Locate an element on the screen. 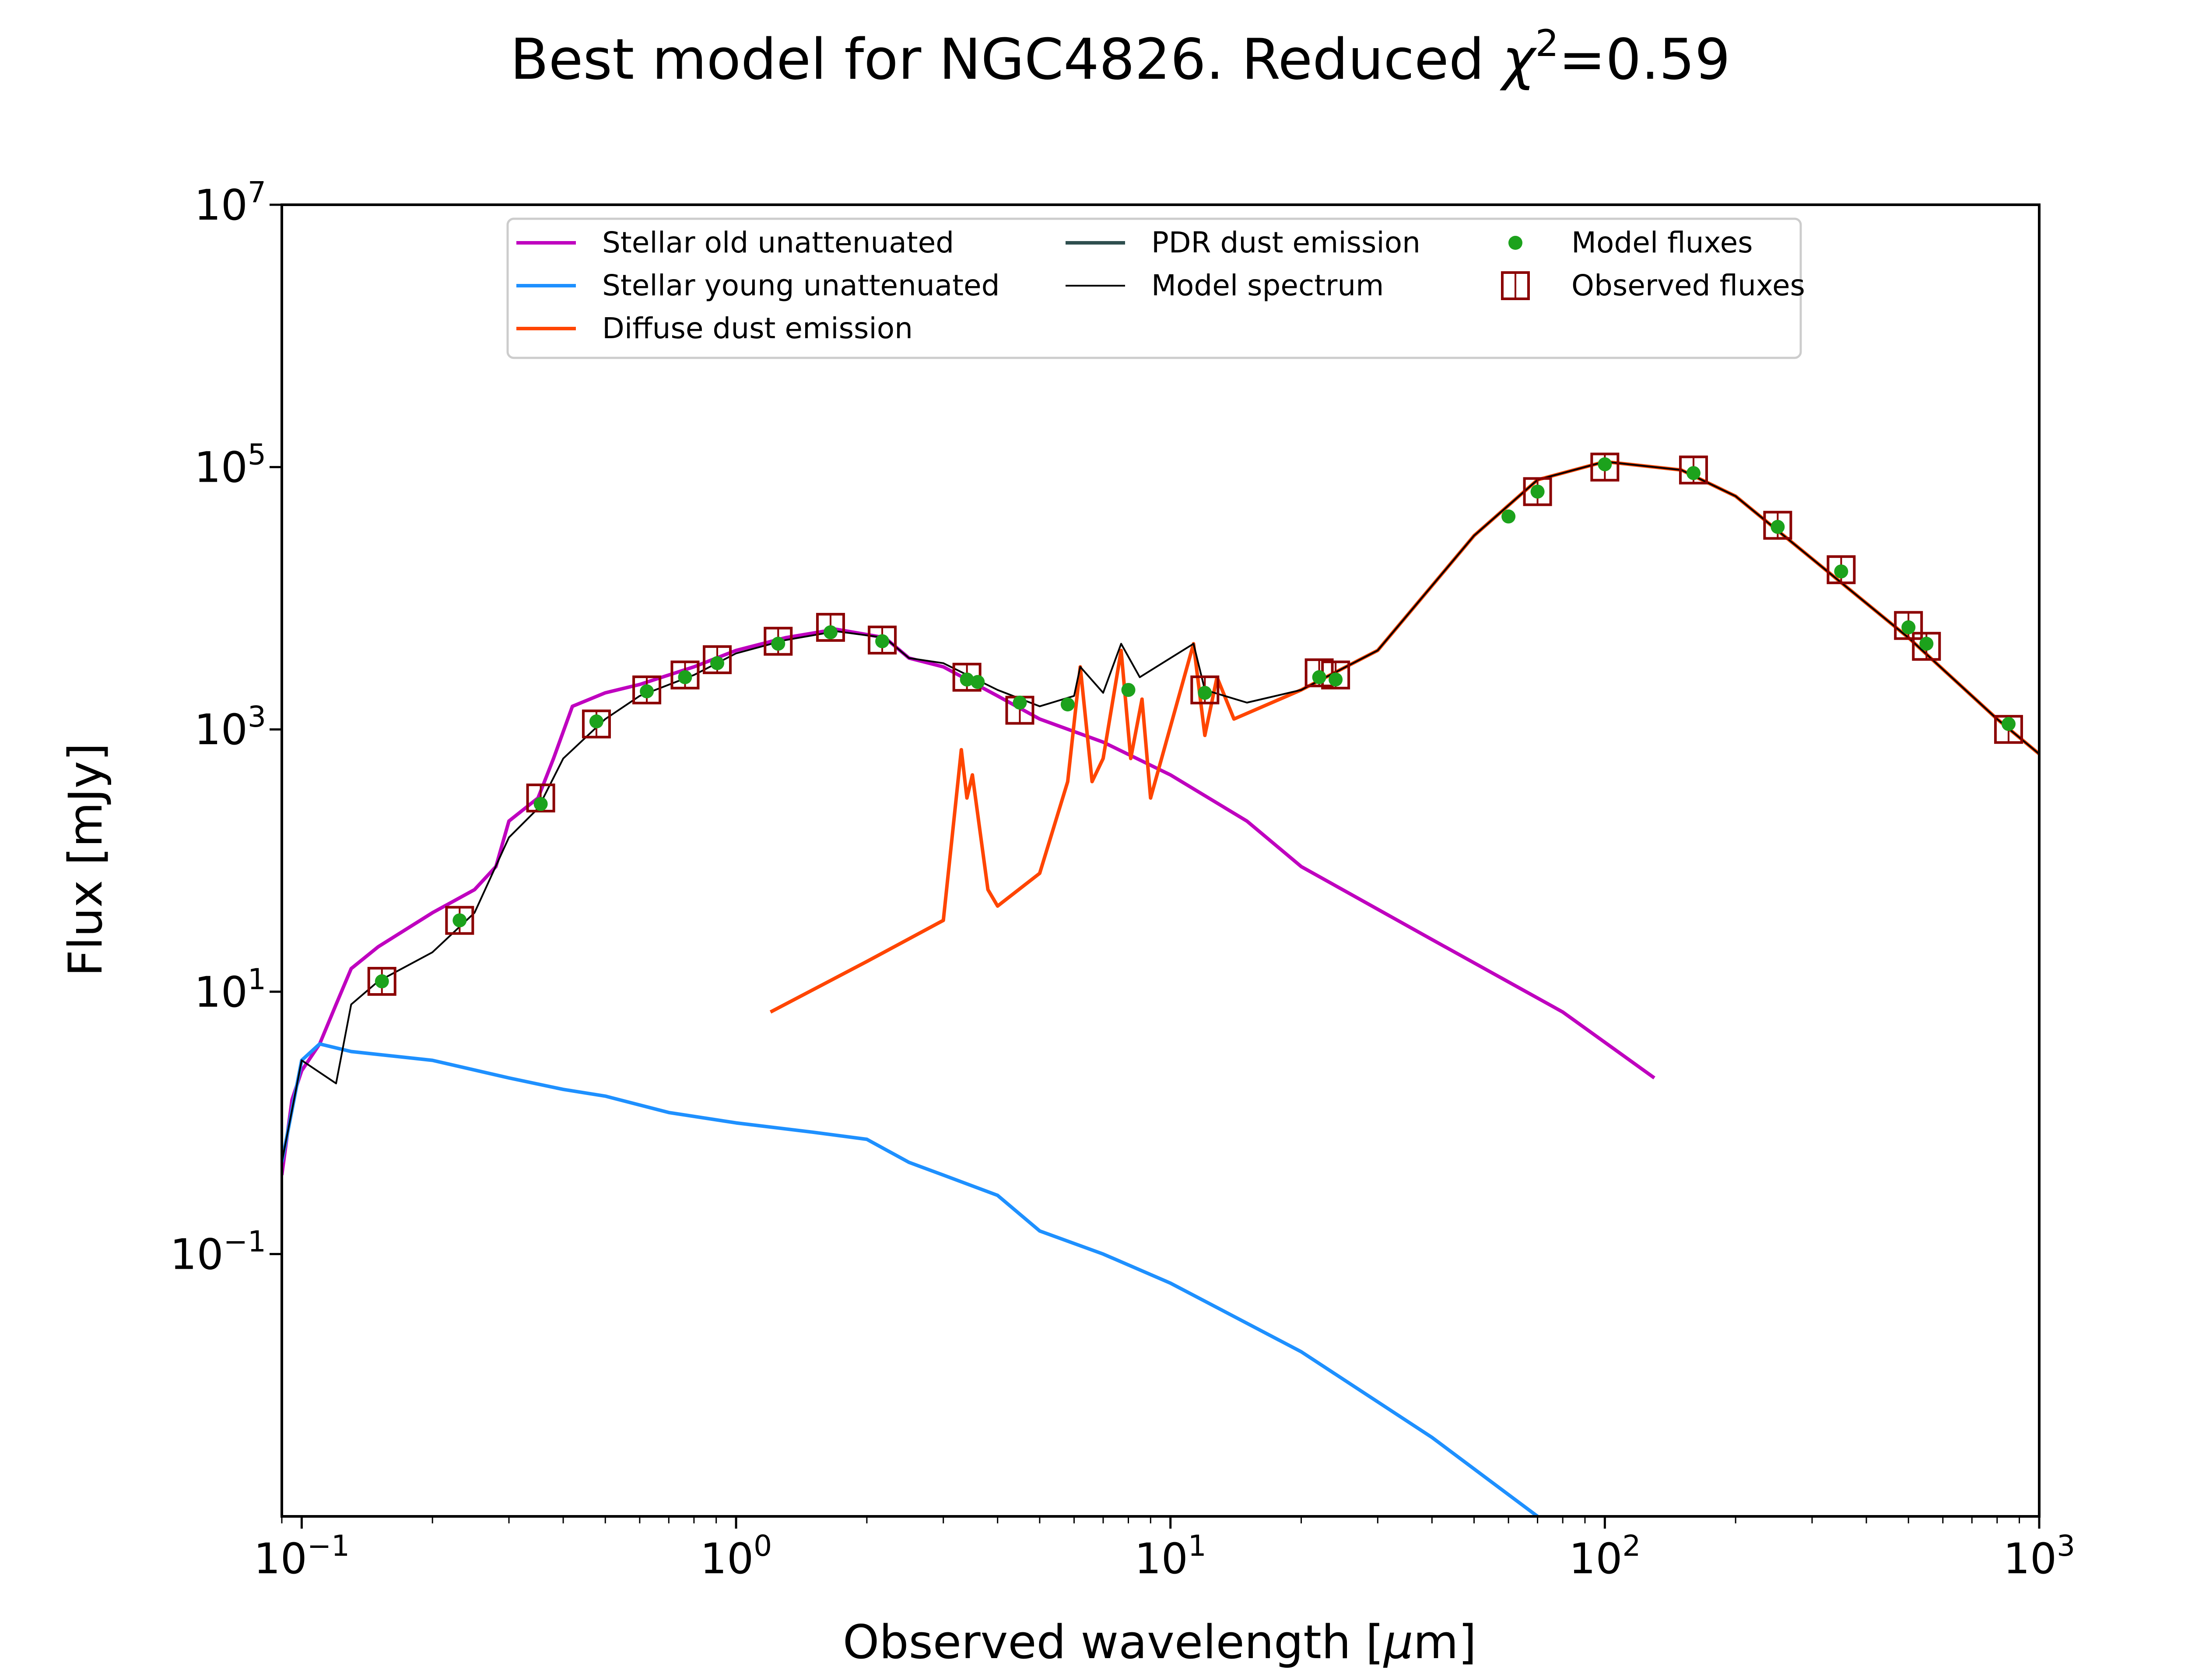  legend-label-diffuse-dust-emission: Diffuse dust emission is located at coordinates (757, 328).